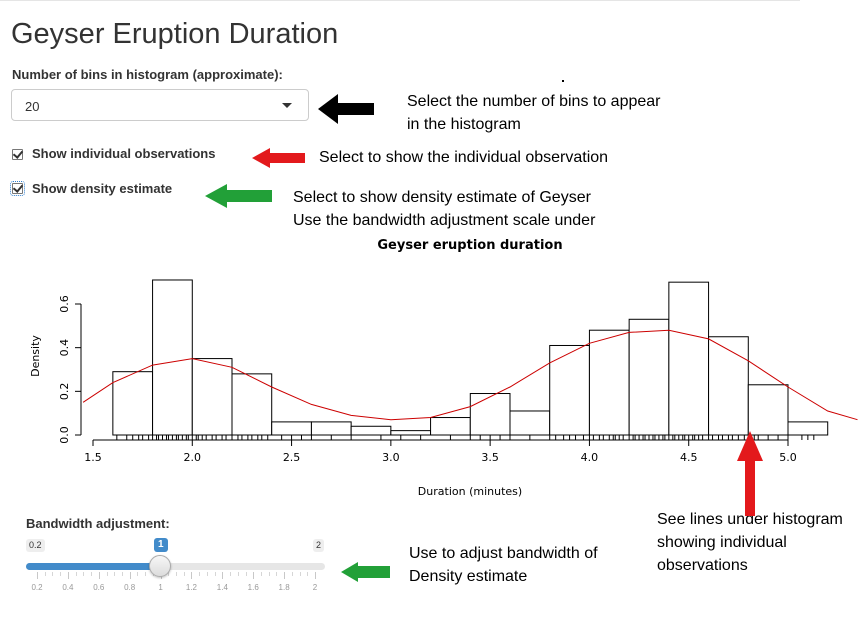 This screenshot has width=866, height=626. I want to click on red-arrow-icon, so click(278, 158).